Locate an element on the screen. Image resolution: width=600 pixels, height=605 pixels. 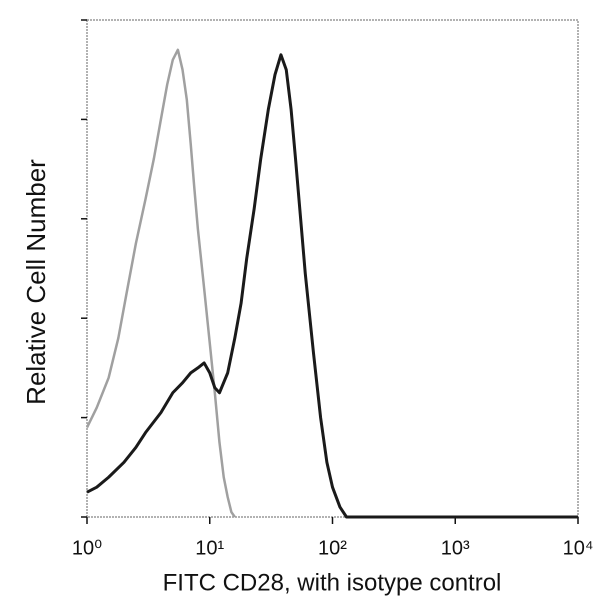
x-tick-label: 10¹ is located at coordinates (209, 548).